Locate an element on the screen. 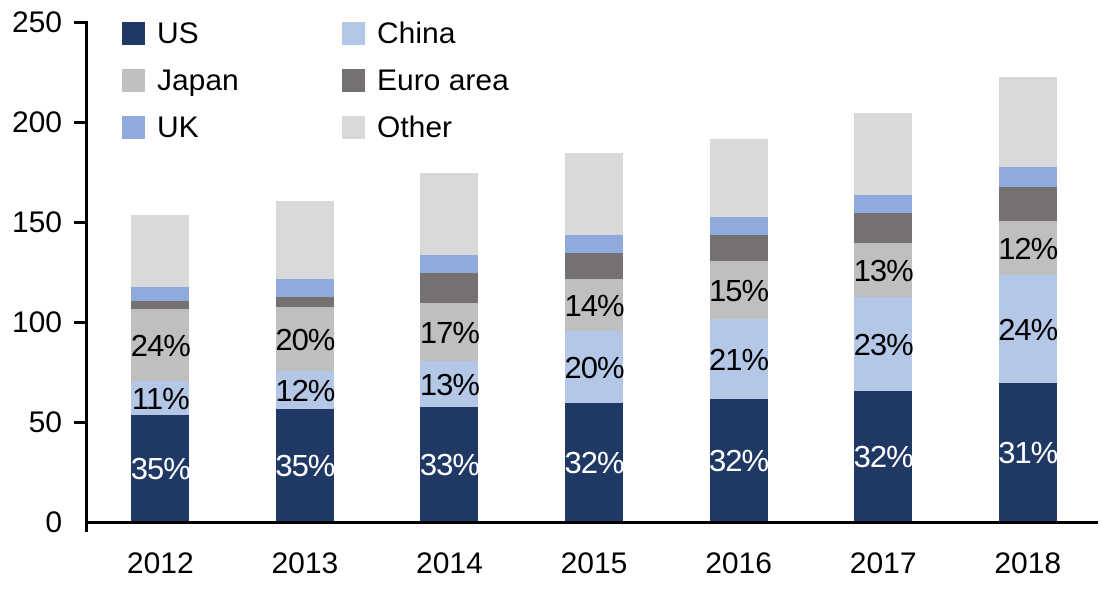  segment-china: 13% is located at coordinates (449, 384).